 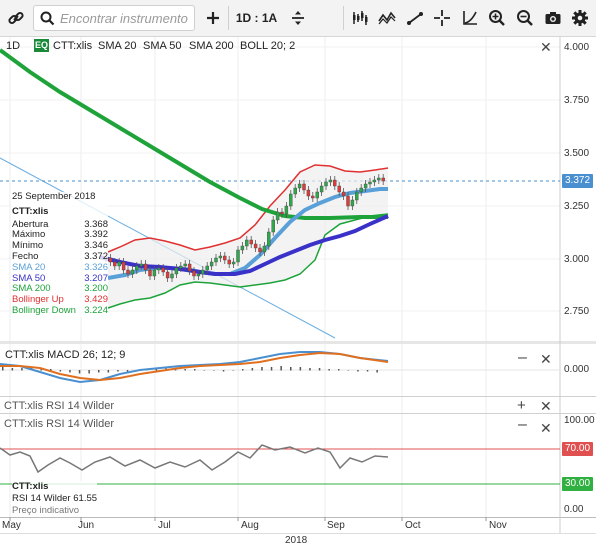 I want to click on rsi-close-icon: ✕, so click(x=546, y=428).